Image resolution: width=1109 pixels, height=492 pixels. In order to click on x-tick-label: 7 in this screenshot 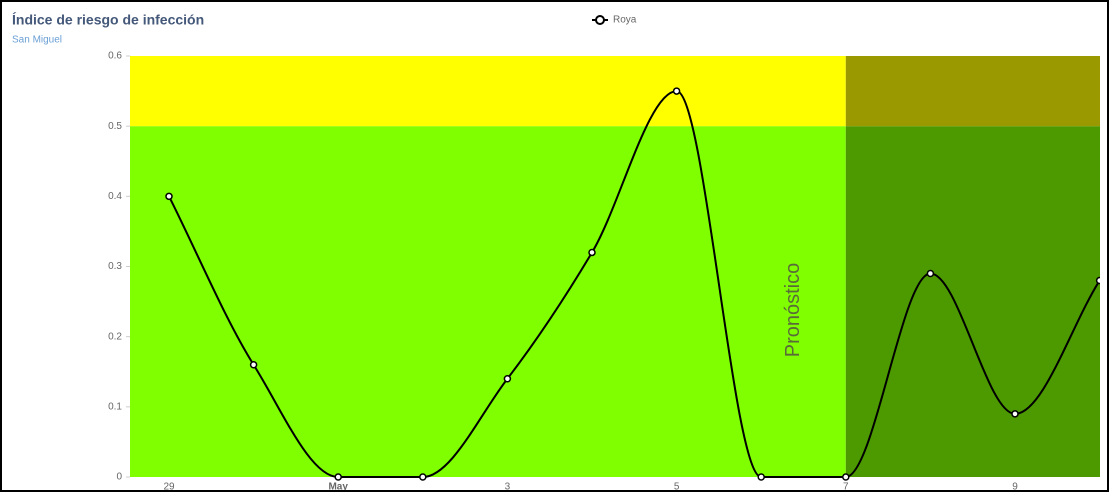, I will do `click(846, 487)`.